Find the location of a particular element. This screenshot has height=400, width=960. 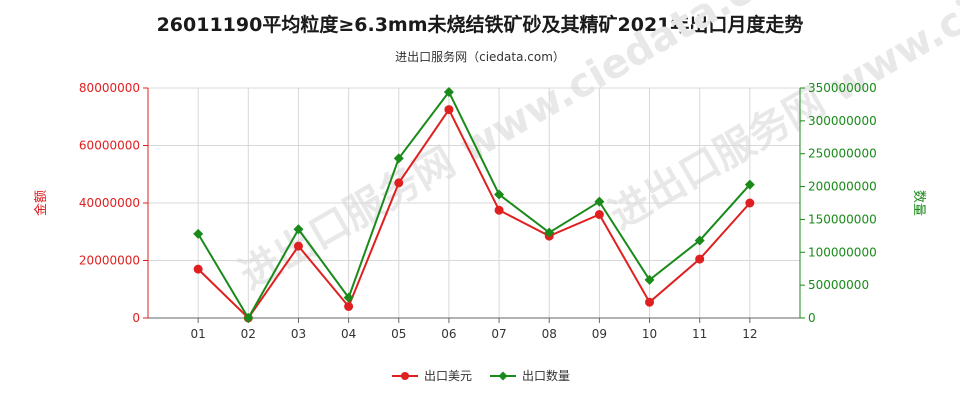

chart-title: 26011190平均粒度≥6.3mm未烧结铁矿砂及其精矿2021年出口月度走势 is located at coordinates (480, 25).